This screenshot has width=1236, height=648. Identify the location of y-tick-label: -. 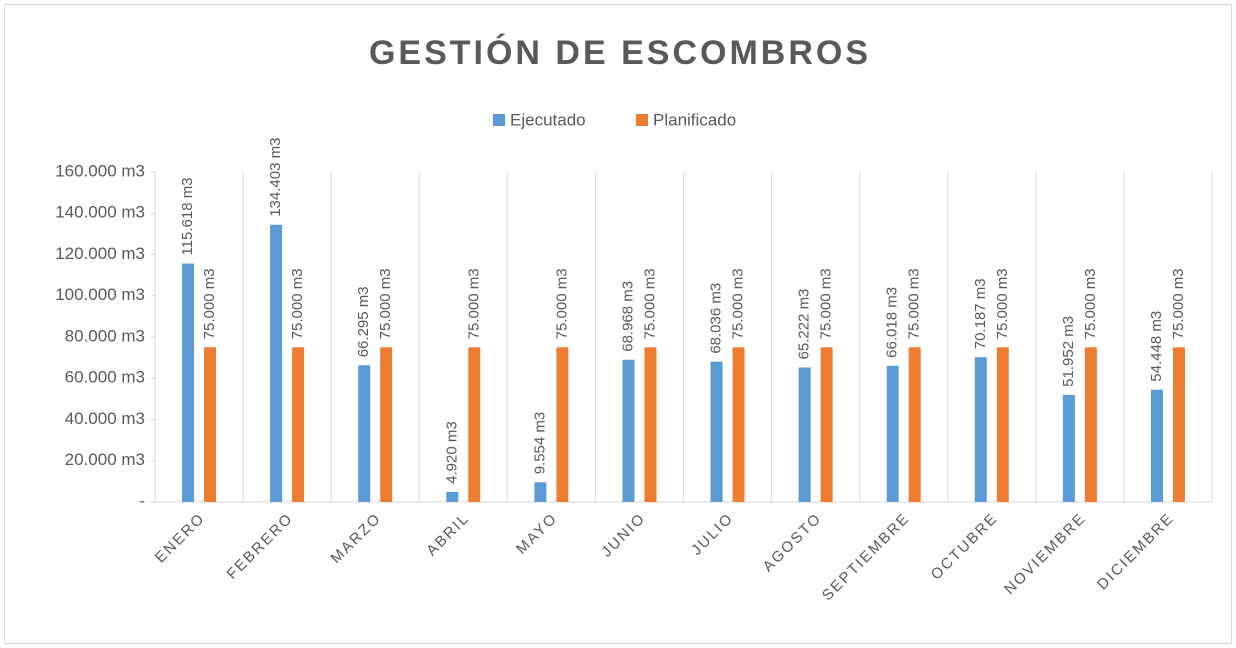
(142, 500).